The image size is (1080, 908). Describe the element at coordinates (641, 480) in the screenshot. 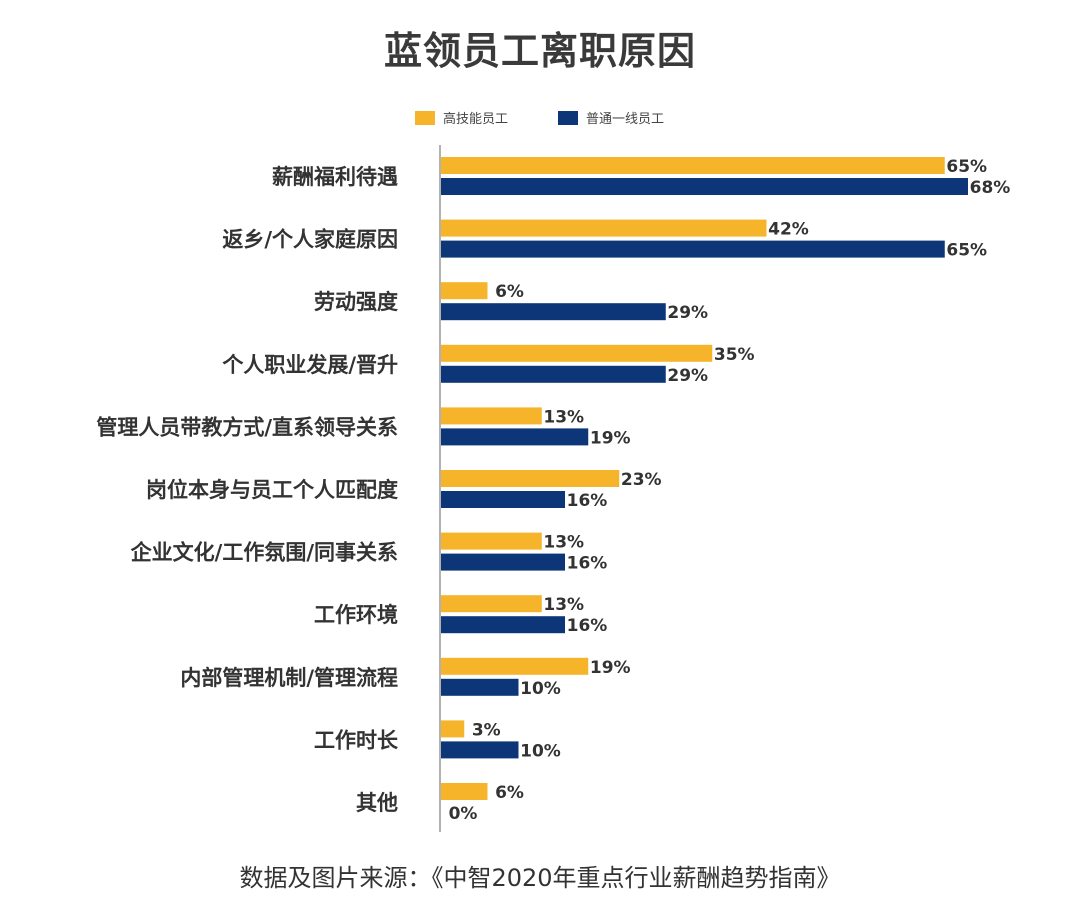

I see `data-label: 23%` at that location.